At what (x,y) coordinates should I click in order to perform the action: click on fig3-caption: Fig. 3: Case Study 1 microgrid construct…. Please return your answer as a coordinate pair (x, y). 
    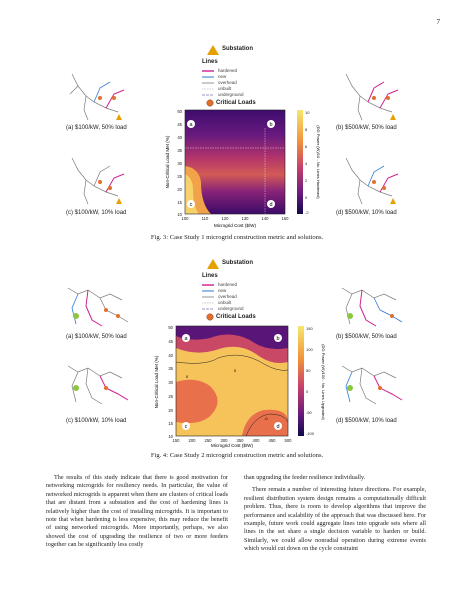
    Looking at the image, I should click on (237, 237).